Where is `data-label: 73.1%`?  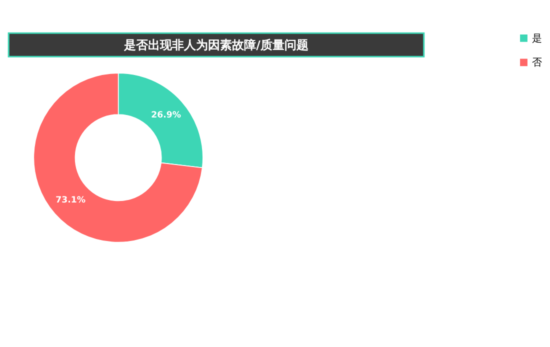 data-label: 73.1% is located at coordinates (71, 200).